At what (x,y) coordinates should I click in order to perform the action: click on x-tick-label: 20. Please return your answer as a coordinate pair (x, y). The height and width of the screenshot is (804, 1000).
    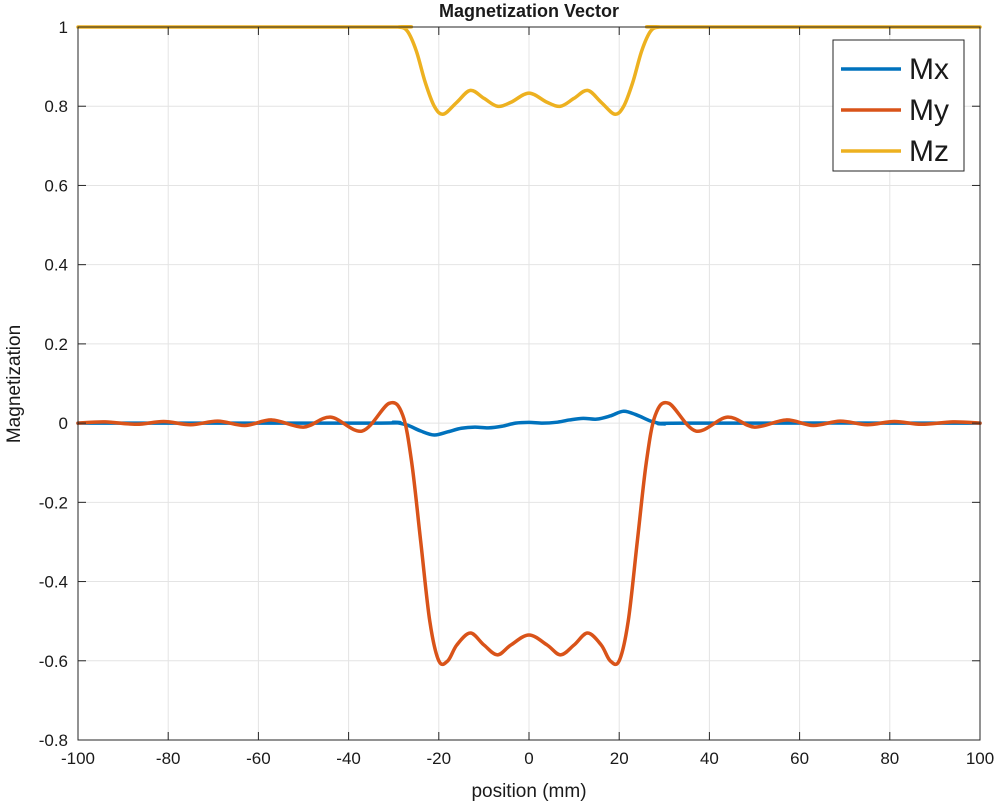
    Looking at the image, I should click on (619, 758).